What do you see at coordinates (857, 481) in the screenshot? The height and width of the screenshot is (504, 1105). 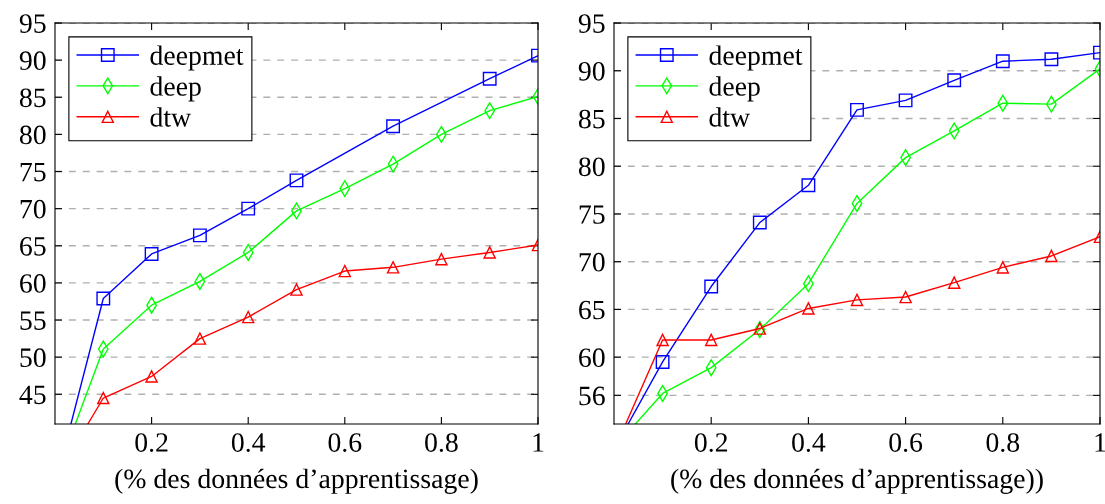 I see `x-axis-title: (% des données d’apprentissage))` at bounding box center [857, 481].